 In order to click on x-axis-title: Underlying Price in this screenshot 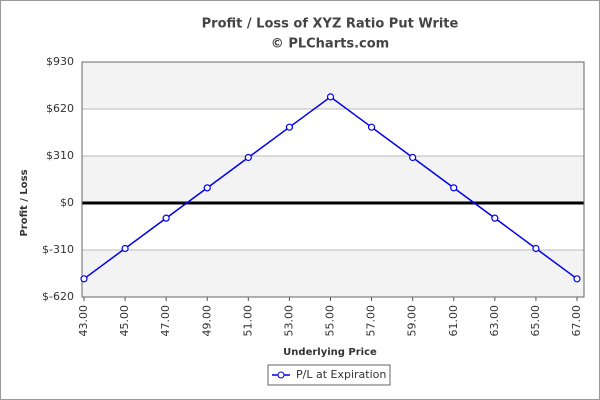, I will do `click(330, 352)`.